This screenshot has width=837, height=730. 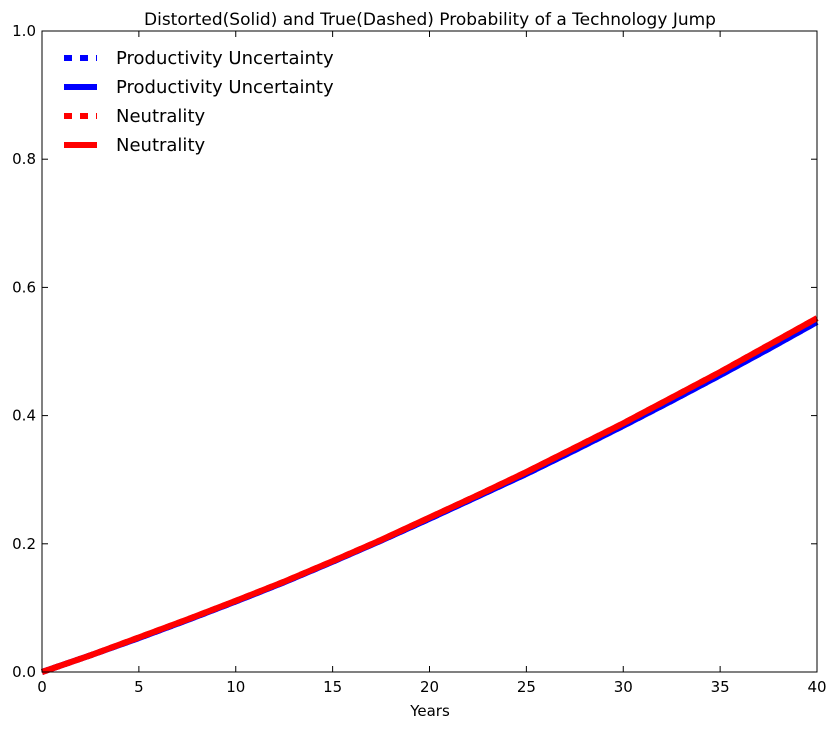 What do you see at coordinates (429, 711) in the screenshot?
I see `x-axis-label: Years` at bounding box center [429, 711].